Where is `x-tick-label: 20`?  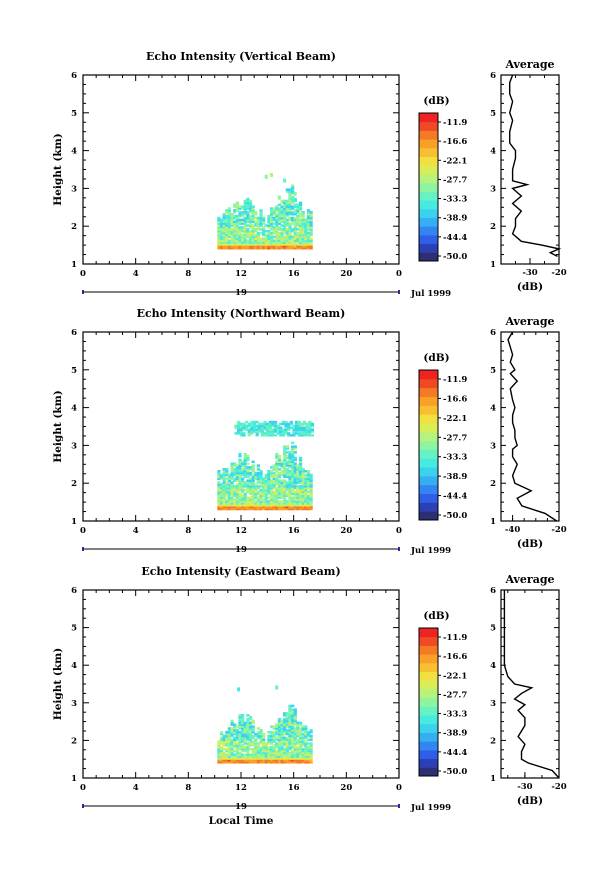 x-tick-label: 20 is located at coordinates (346, 274).